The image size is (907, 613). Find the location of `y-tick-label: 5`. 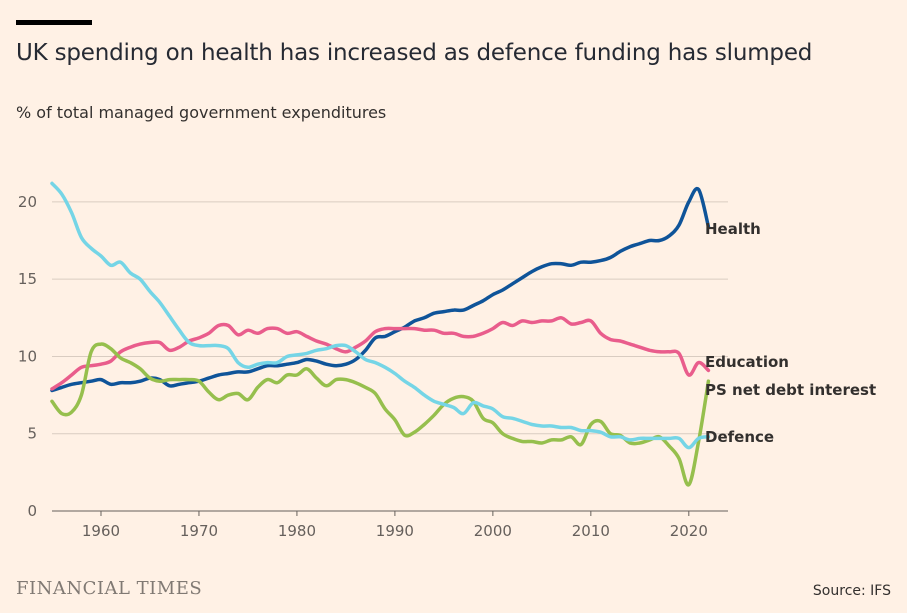

y-tick-label: 5 is located at coordinates (32, 434).